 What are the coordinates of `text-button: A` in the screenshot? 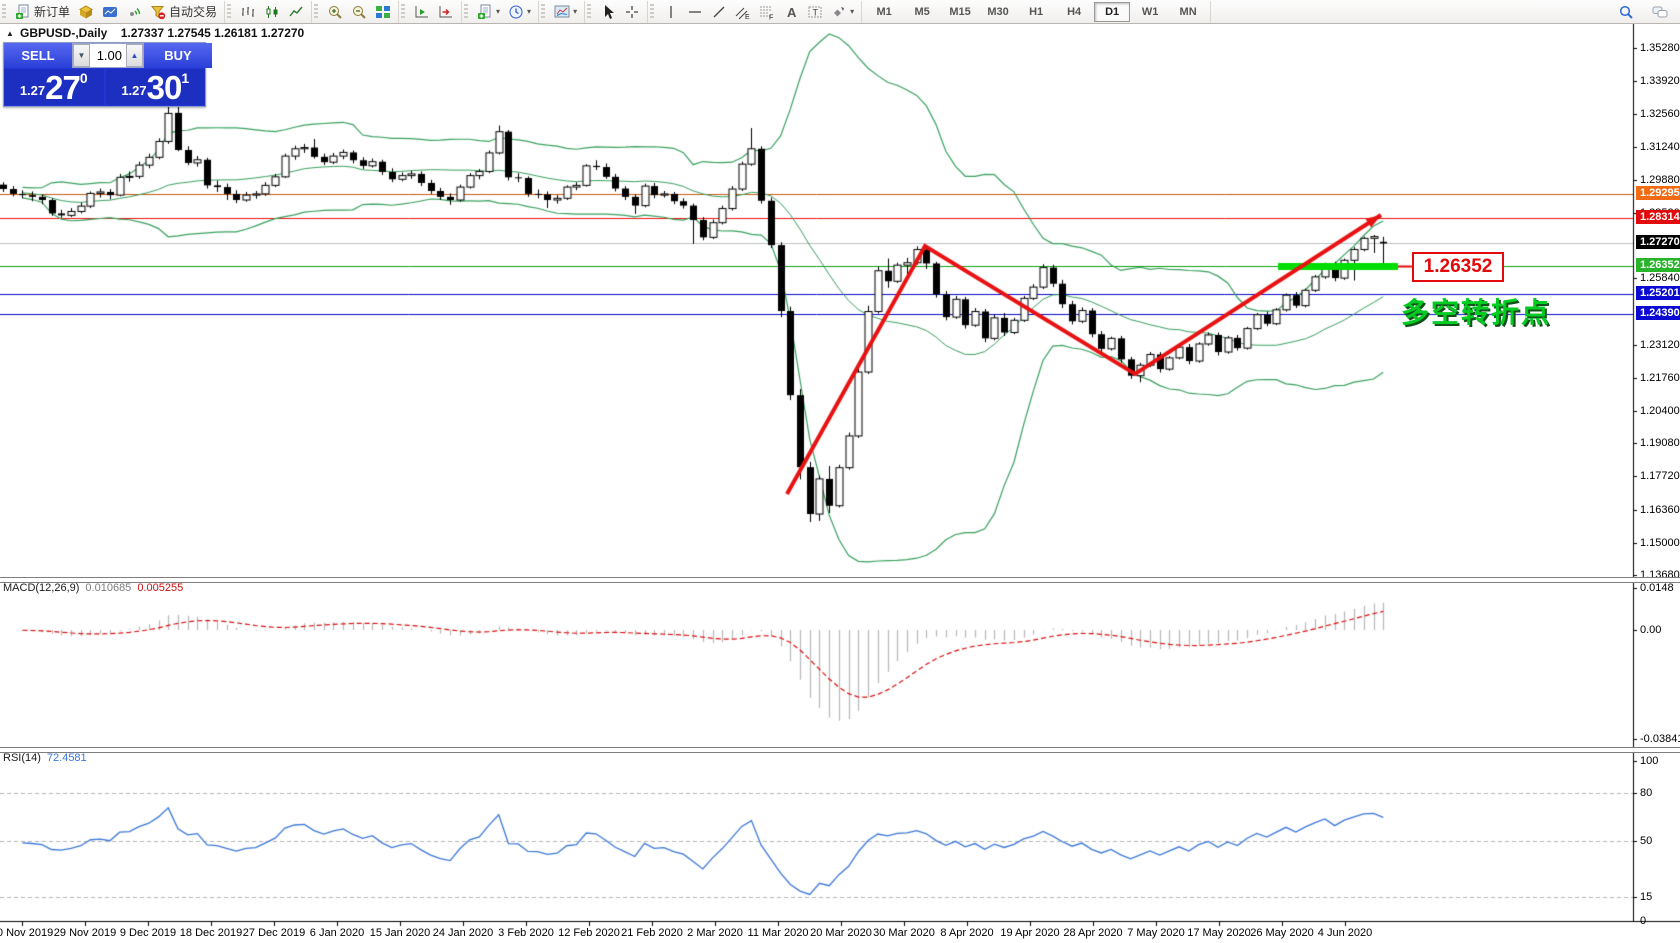 It's located at (791, 12).